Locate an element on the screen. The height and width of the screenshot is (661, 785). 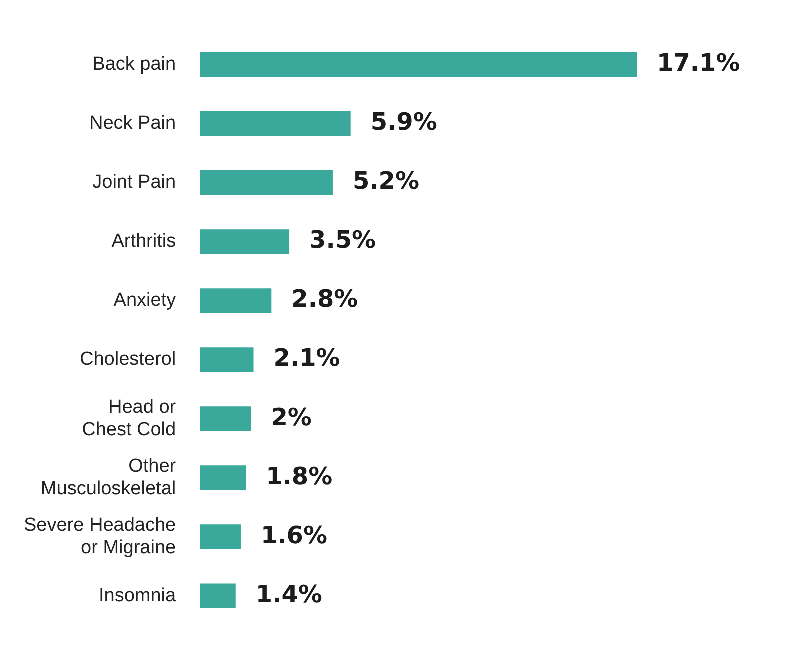
y-tick-label: Severe Headache or Migraine is located at coordinates (100, 536).